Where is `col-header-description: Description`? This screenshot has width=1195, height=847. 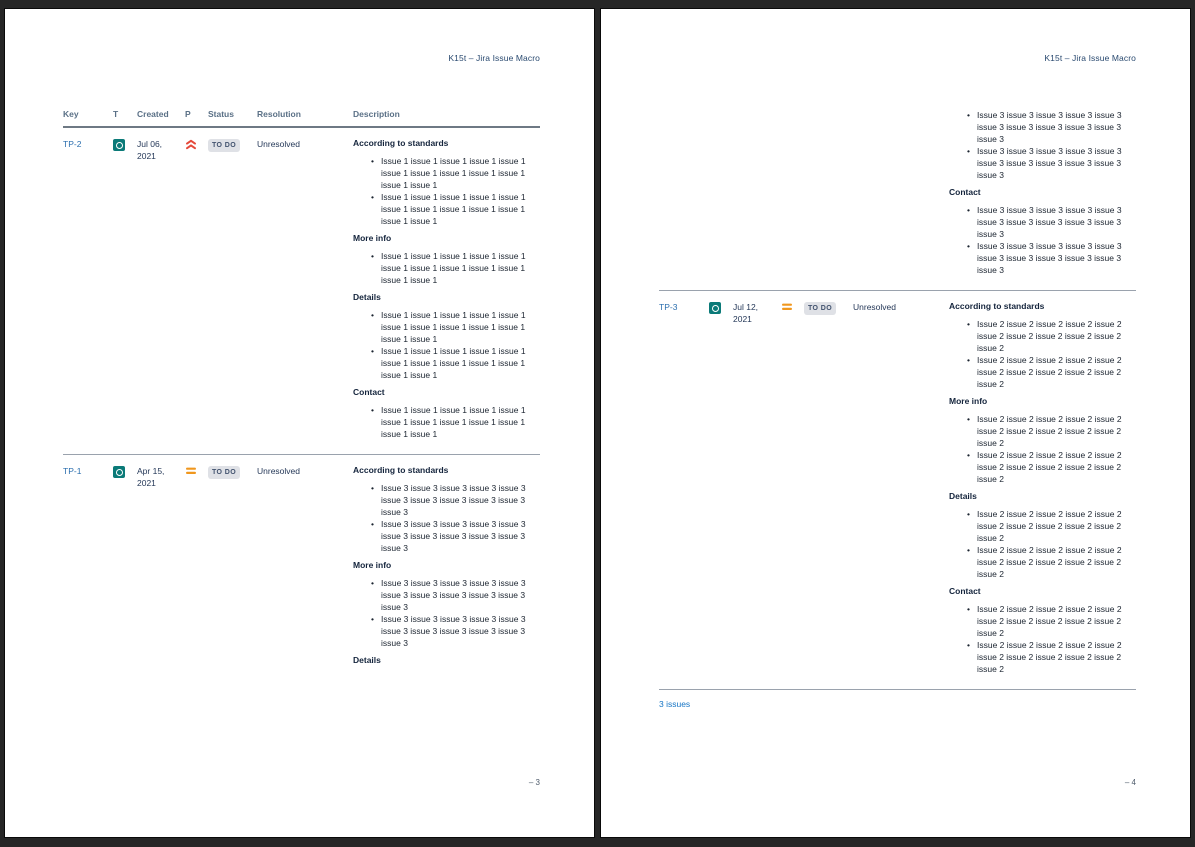 col-header-description: Description is located at coordinates (376, 114).